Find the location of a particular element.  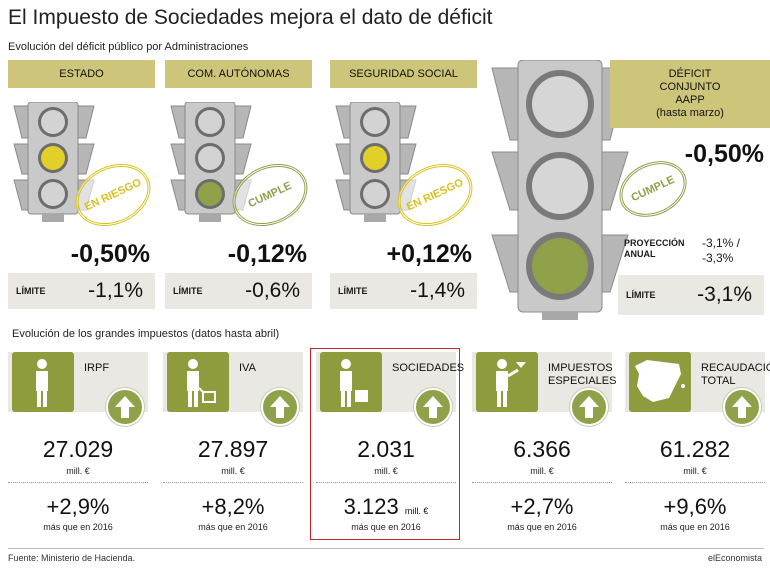

tax-name-line: SOCIEDADES is located at coordinates (428, 368).